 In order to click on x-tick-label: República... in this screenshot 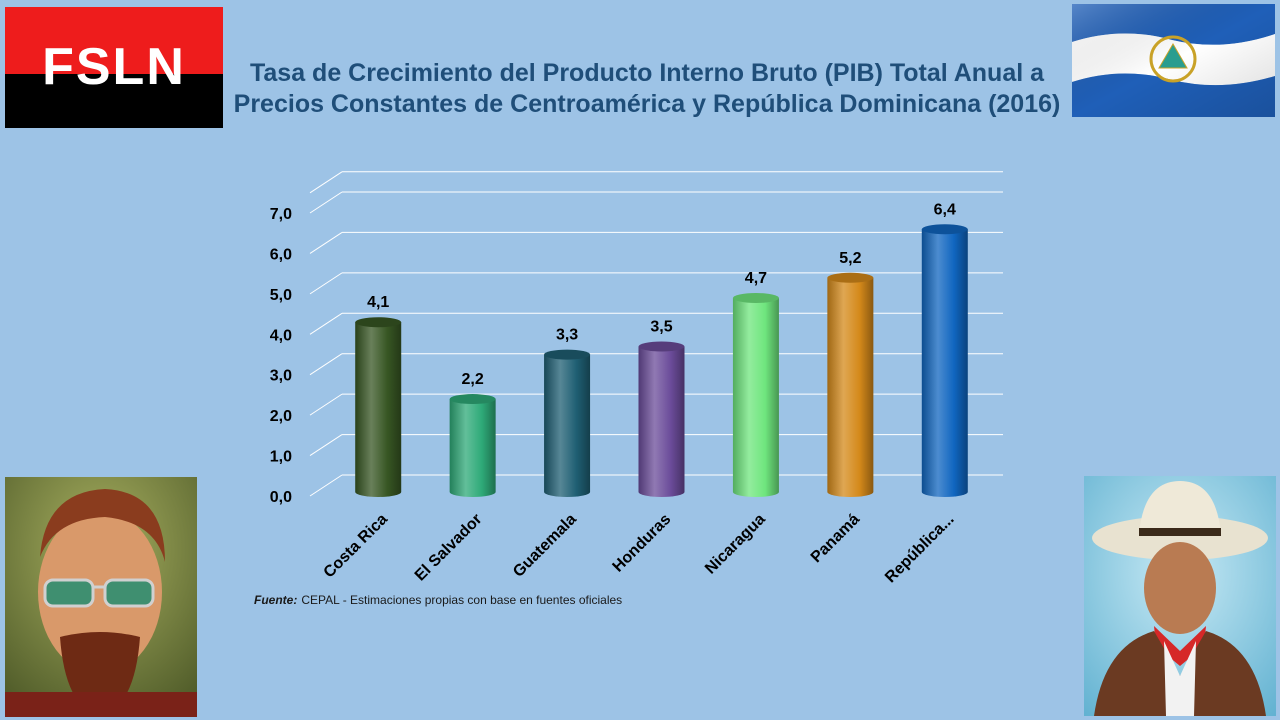, I will do `click(920, 549)`.